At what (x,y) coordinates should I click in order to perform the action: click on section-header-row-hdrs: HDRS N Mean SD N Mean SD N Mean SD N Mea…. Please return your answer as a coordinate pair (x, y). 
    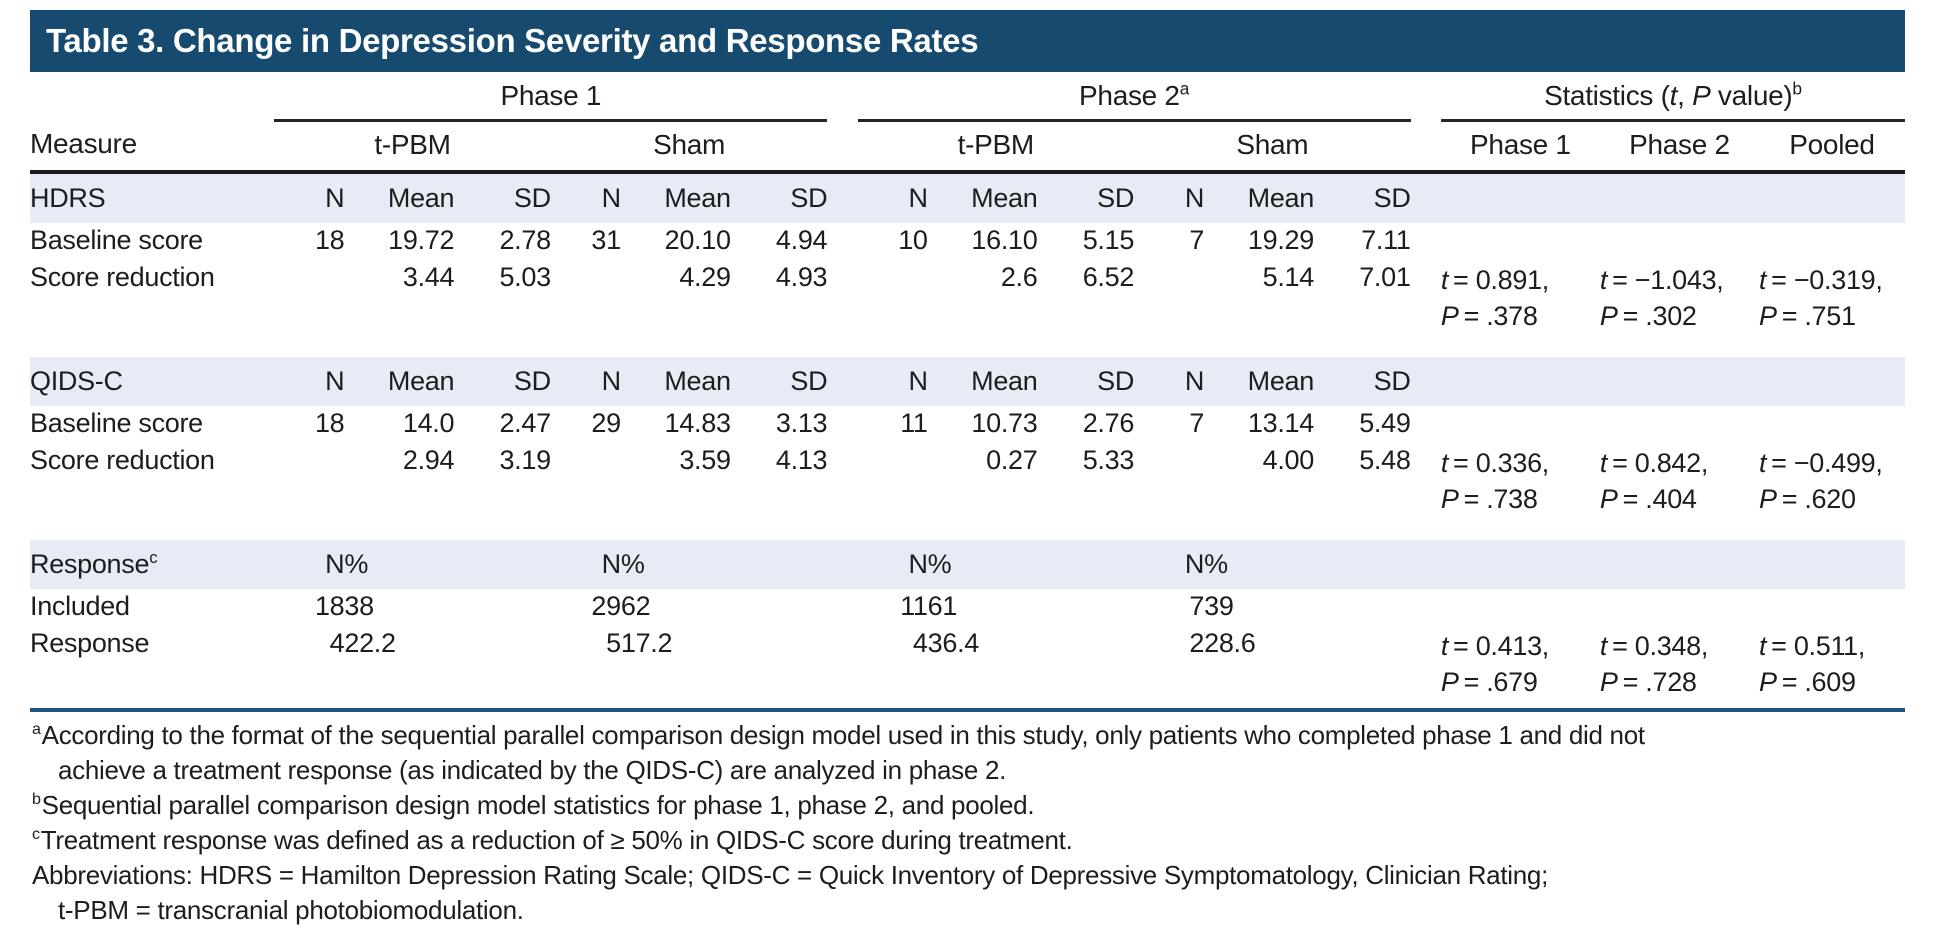
    Looking at the image, I should click on (967, 197).